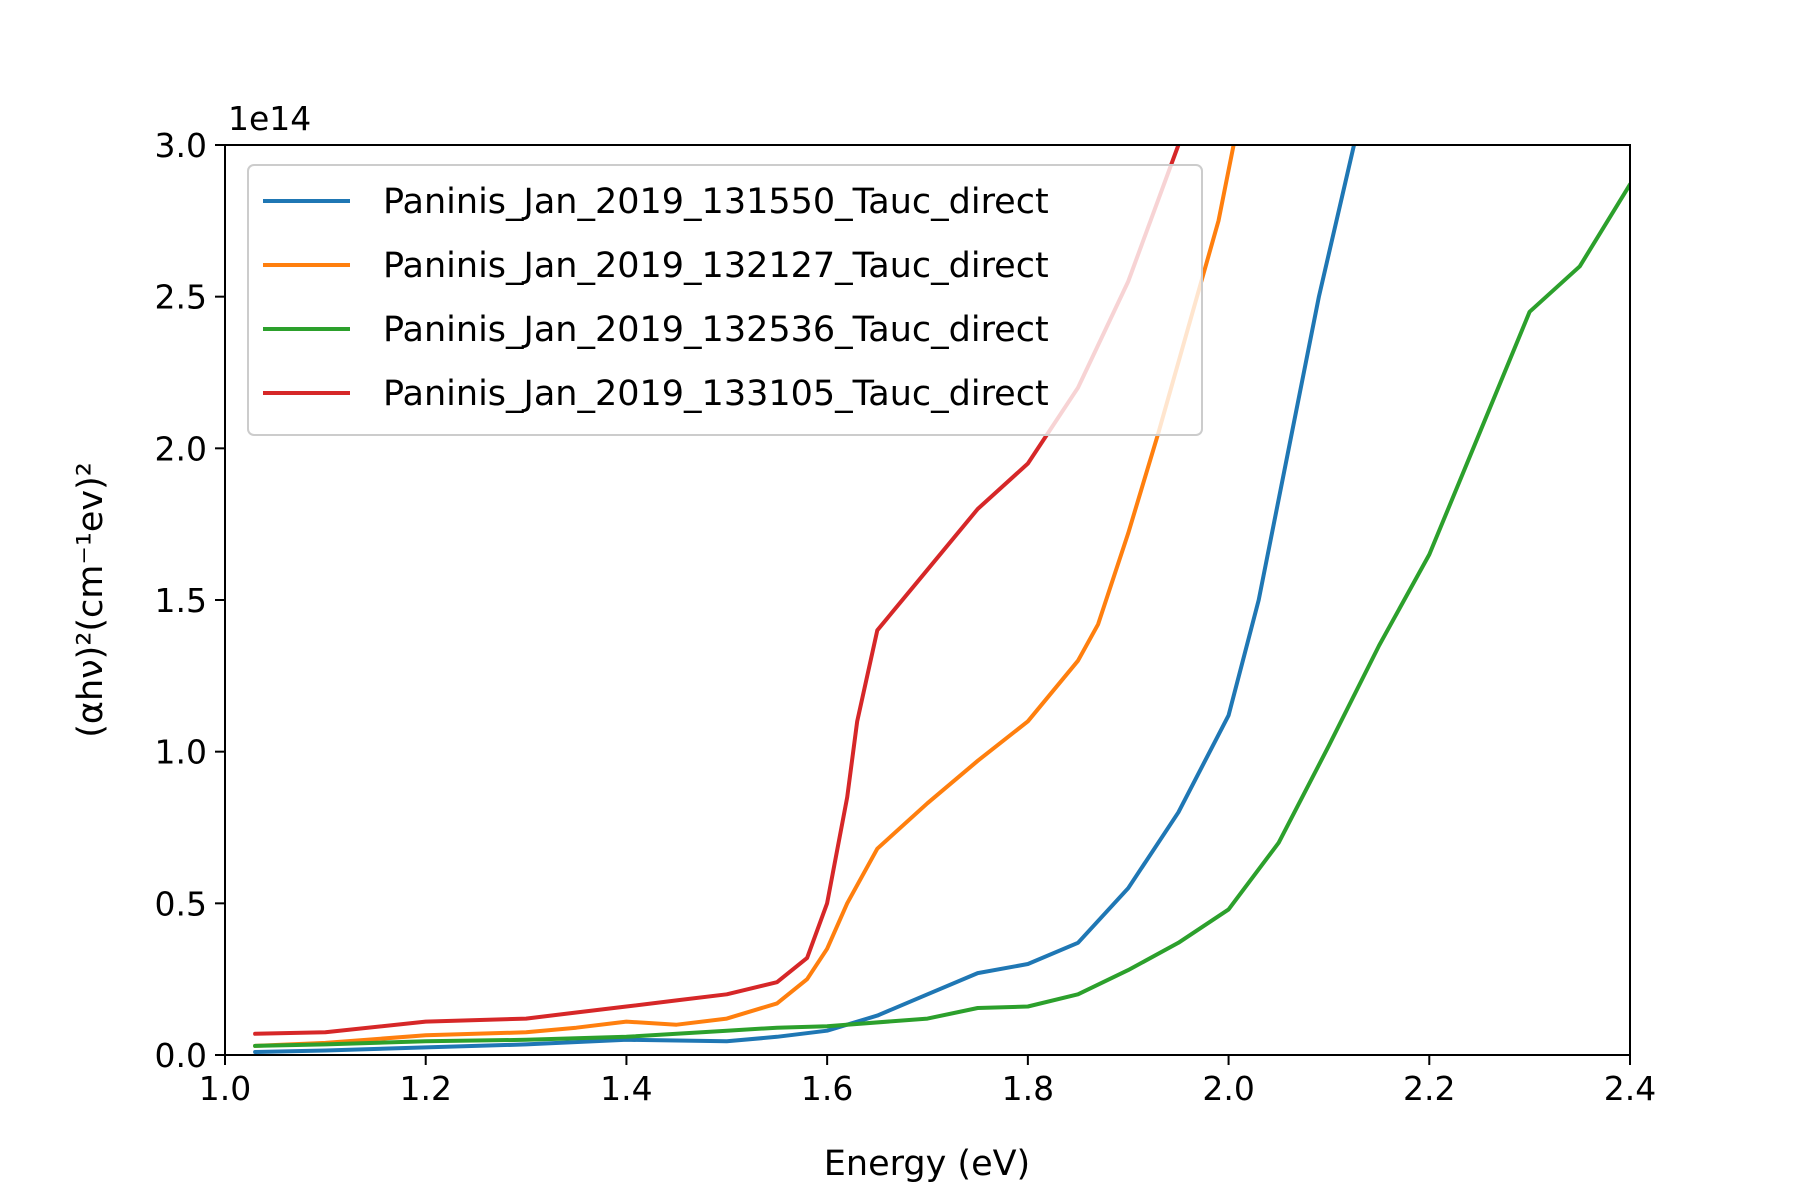 The image size is (1800, 1200). What do you see at coordinates (716, 330) in the screenshot?
I see `legend-label-3: Paninis_Jan_2019_132536_Tauc_direct` at bounding box center [716, 330].